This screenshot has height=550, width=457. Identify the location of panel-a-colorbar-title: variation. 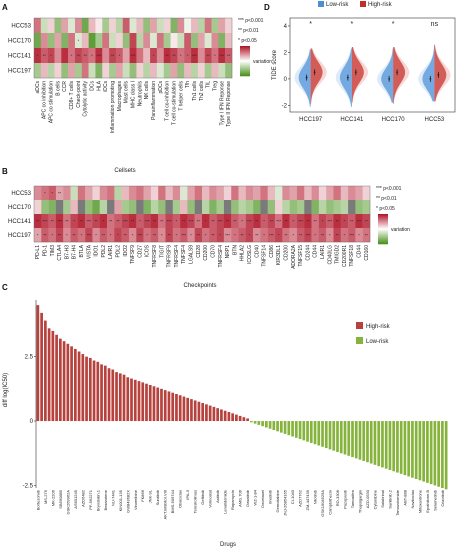
(262, 62).